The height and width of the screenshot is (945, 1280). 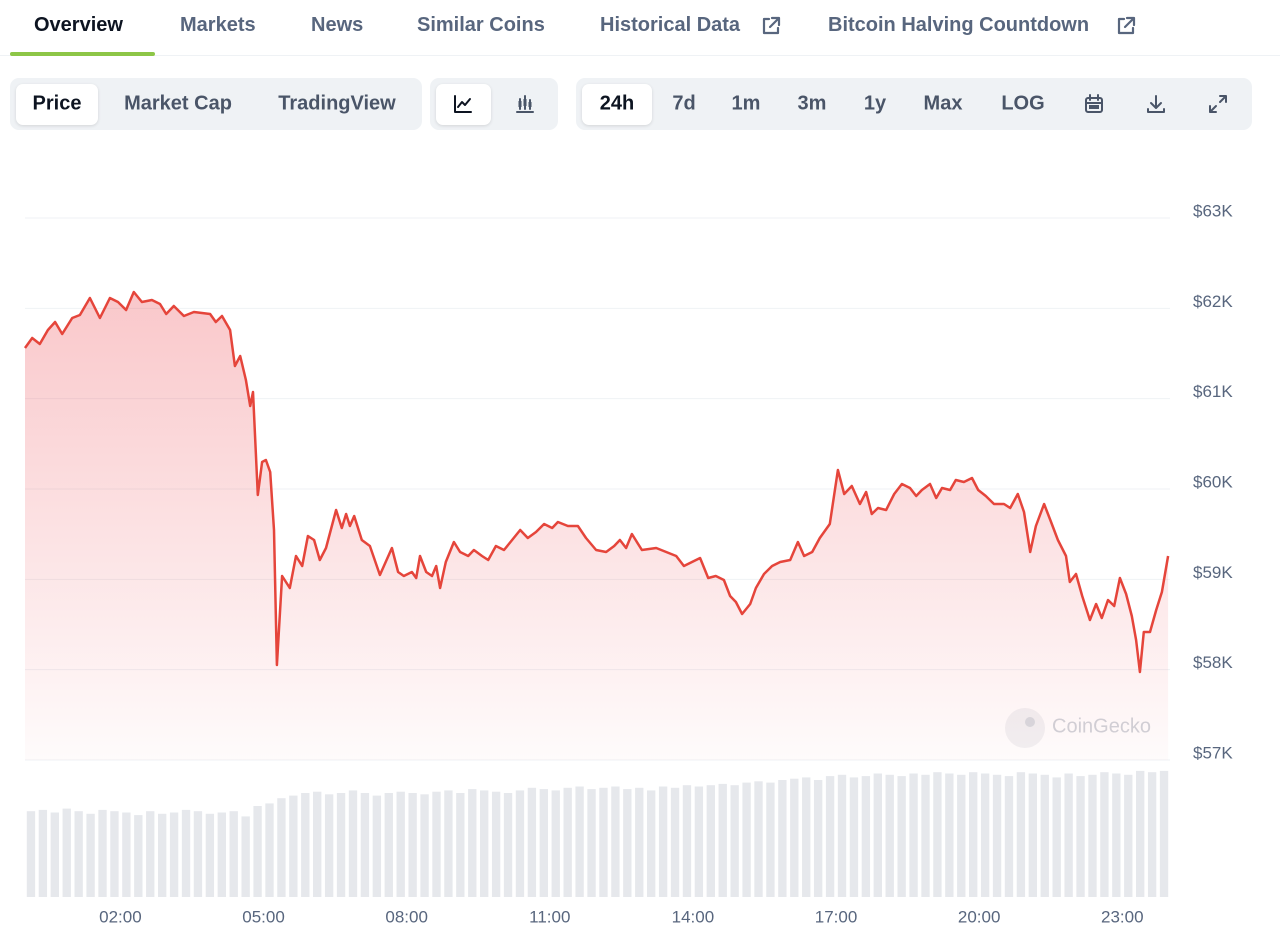 I want to click on tab: News, so click(x=337, y=25).